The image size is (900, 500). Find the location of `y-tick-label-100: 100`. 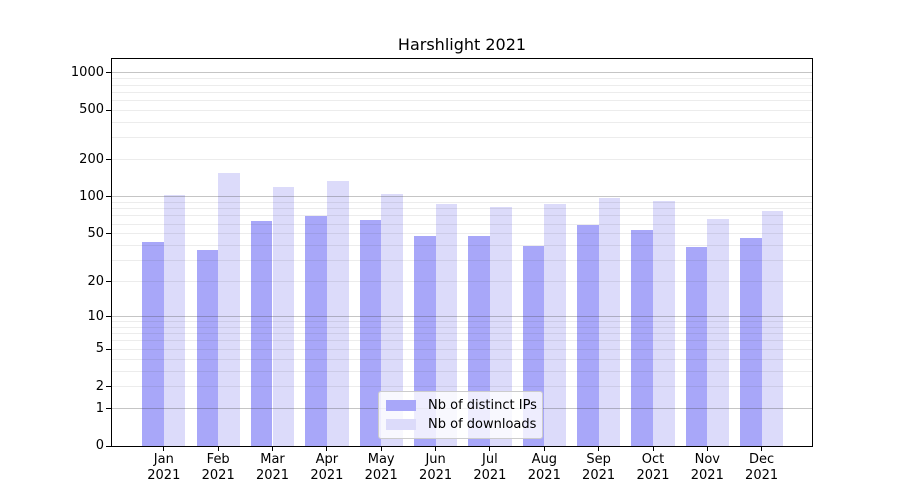

y-tick-label-100: 100 is located at coordinates (91, 196).